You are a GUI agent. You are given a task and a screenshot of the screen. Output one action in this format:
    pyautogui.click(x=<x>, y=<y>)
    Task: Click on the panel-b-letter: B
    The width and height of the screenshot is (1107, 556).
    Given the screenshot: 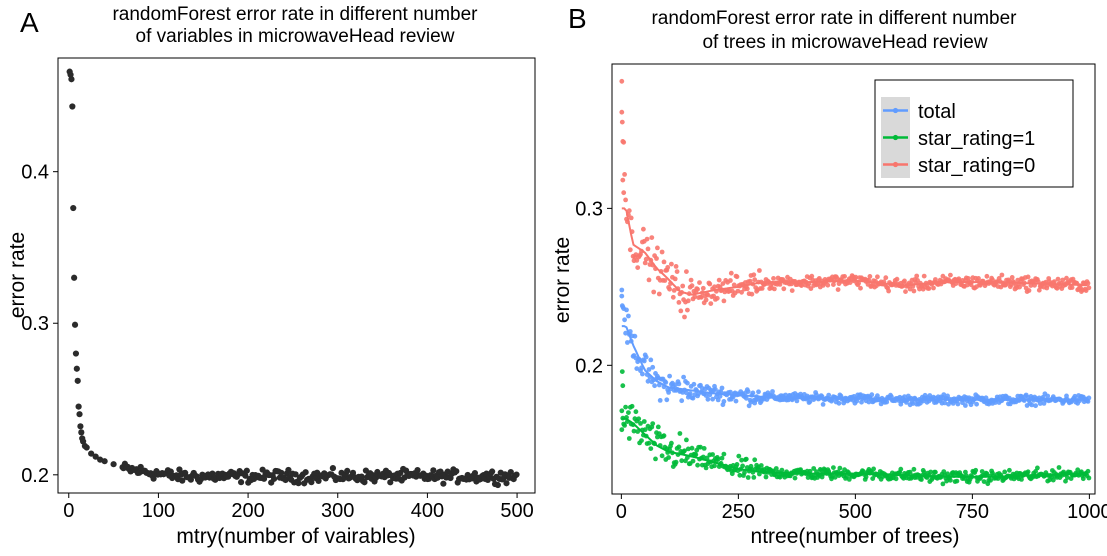 What is the action you would take?
    pyautogui.click(x=577, y=18)
    